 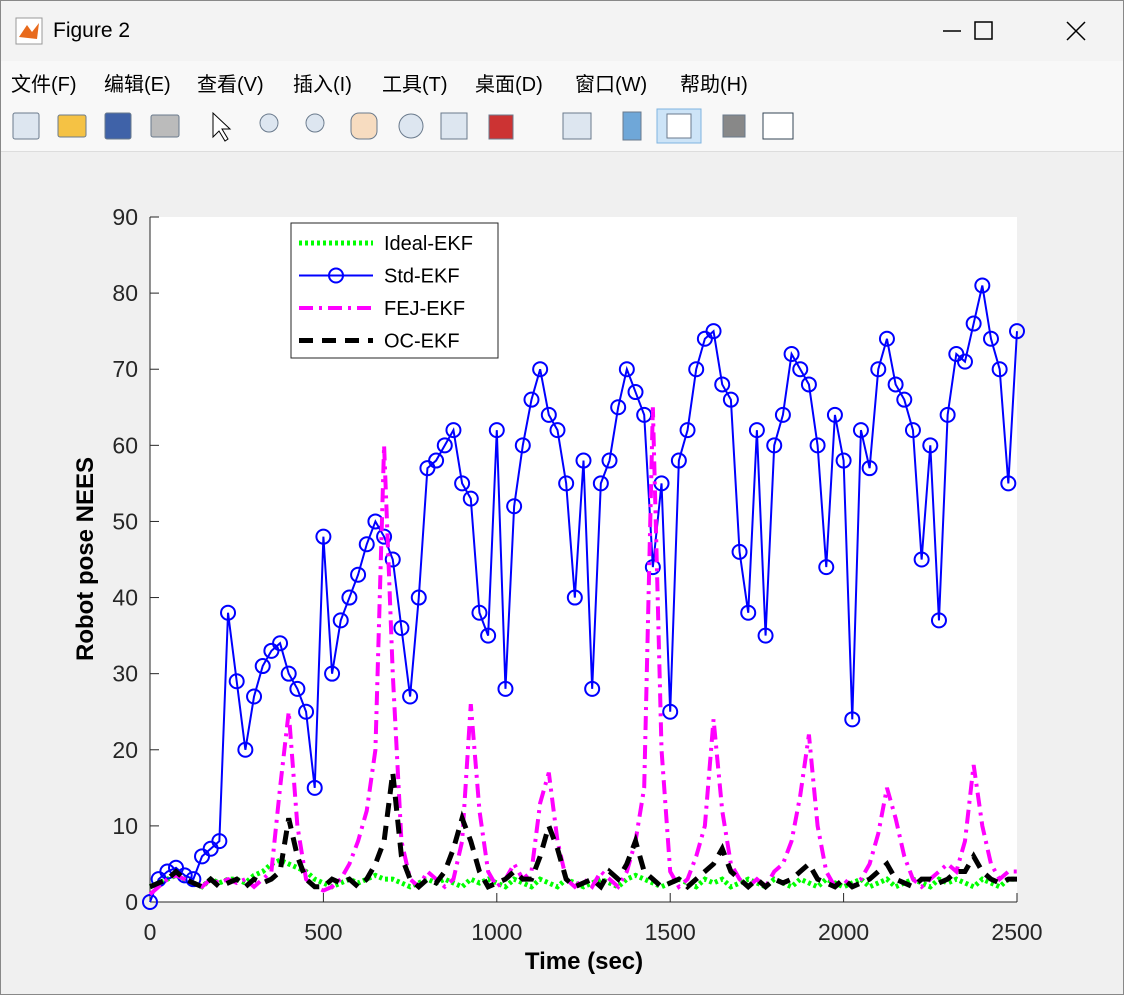 I want to click on menu-item: 帮助(H), so click(x=714, y=85).